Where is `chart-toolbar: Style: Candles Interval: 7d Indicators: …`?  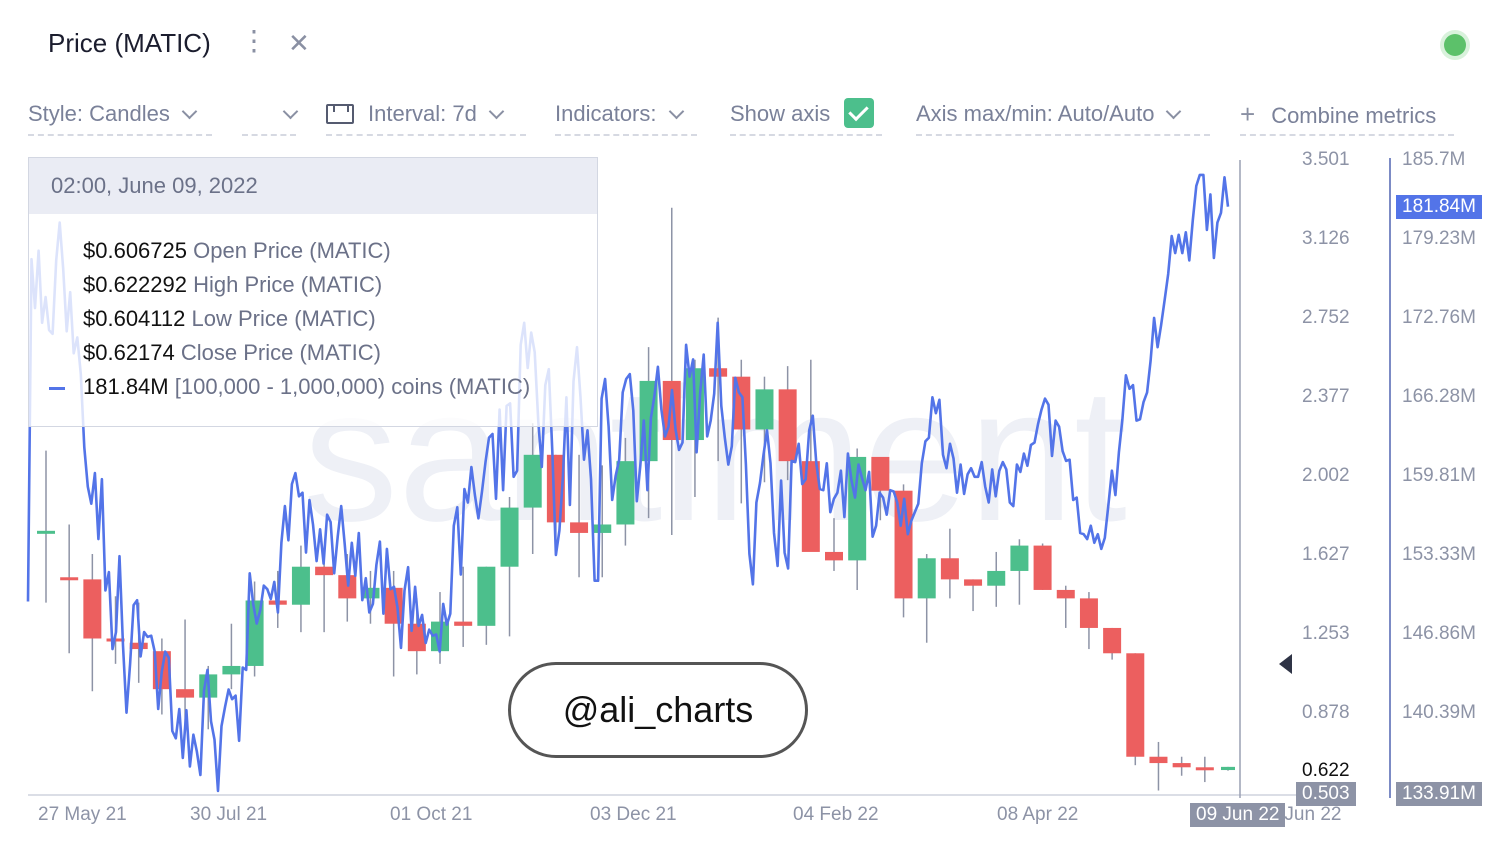 chart-toolbar: Style: Candles Interval: 7d Indicators: … is located at coordinates (755, 117).